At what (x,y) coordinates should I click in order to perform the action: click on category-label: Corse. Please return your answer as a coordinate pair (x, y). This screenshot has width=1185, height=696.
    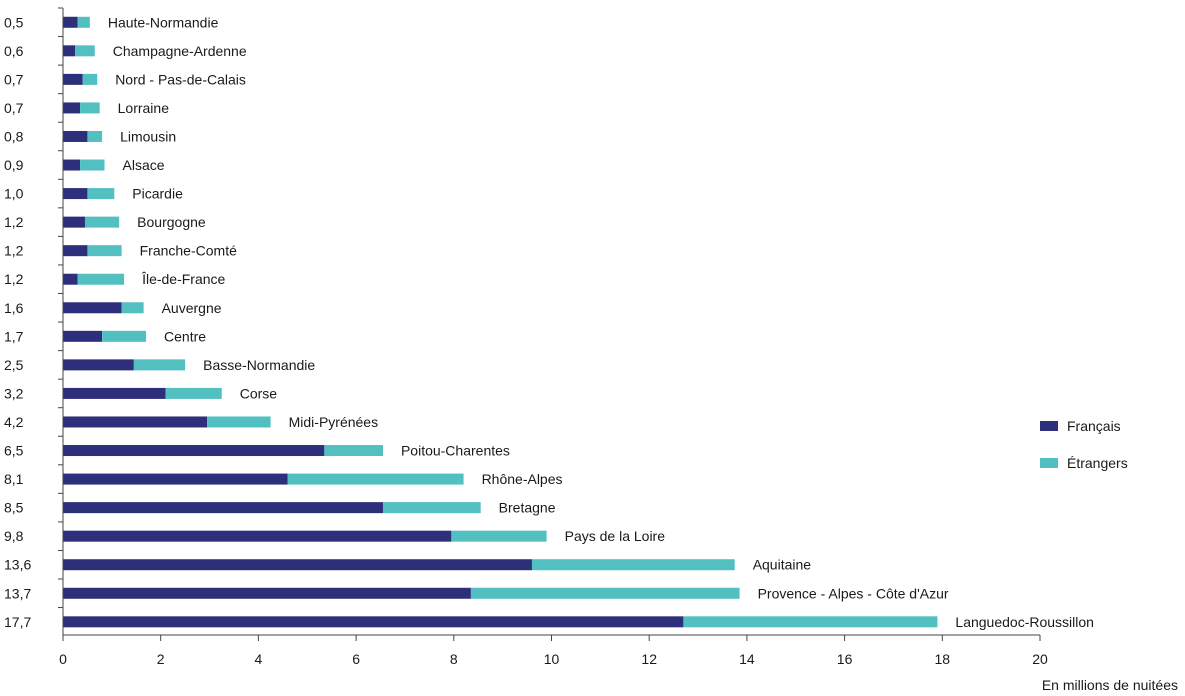
    Looking at the image, I should click on (259, 393).